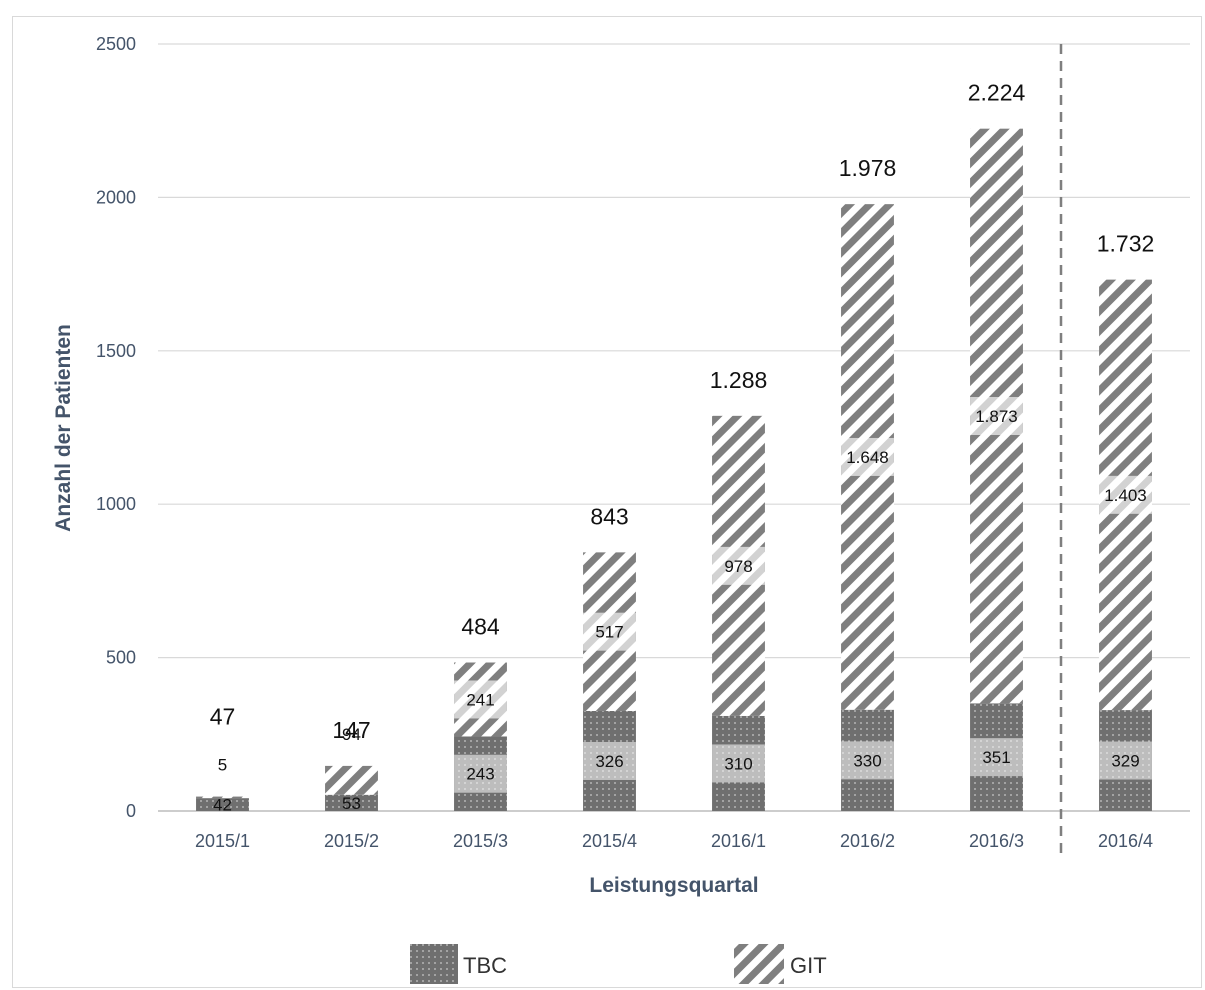 This screenshot has width=1205, height=990. What do you see at coordinates (131, 811) in the screenshot?
I see `y-tick-label: 0` at bounding box center [131, 811].